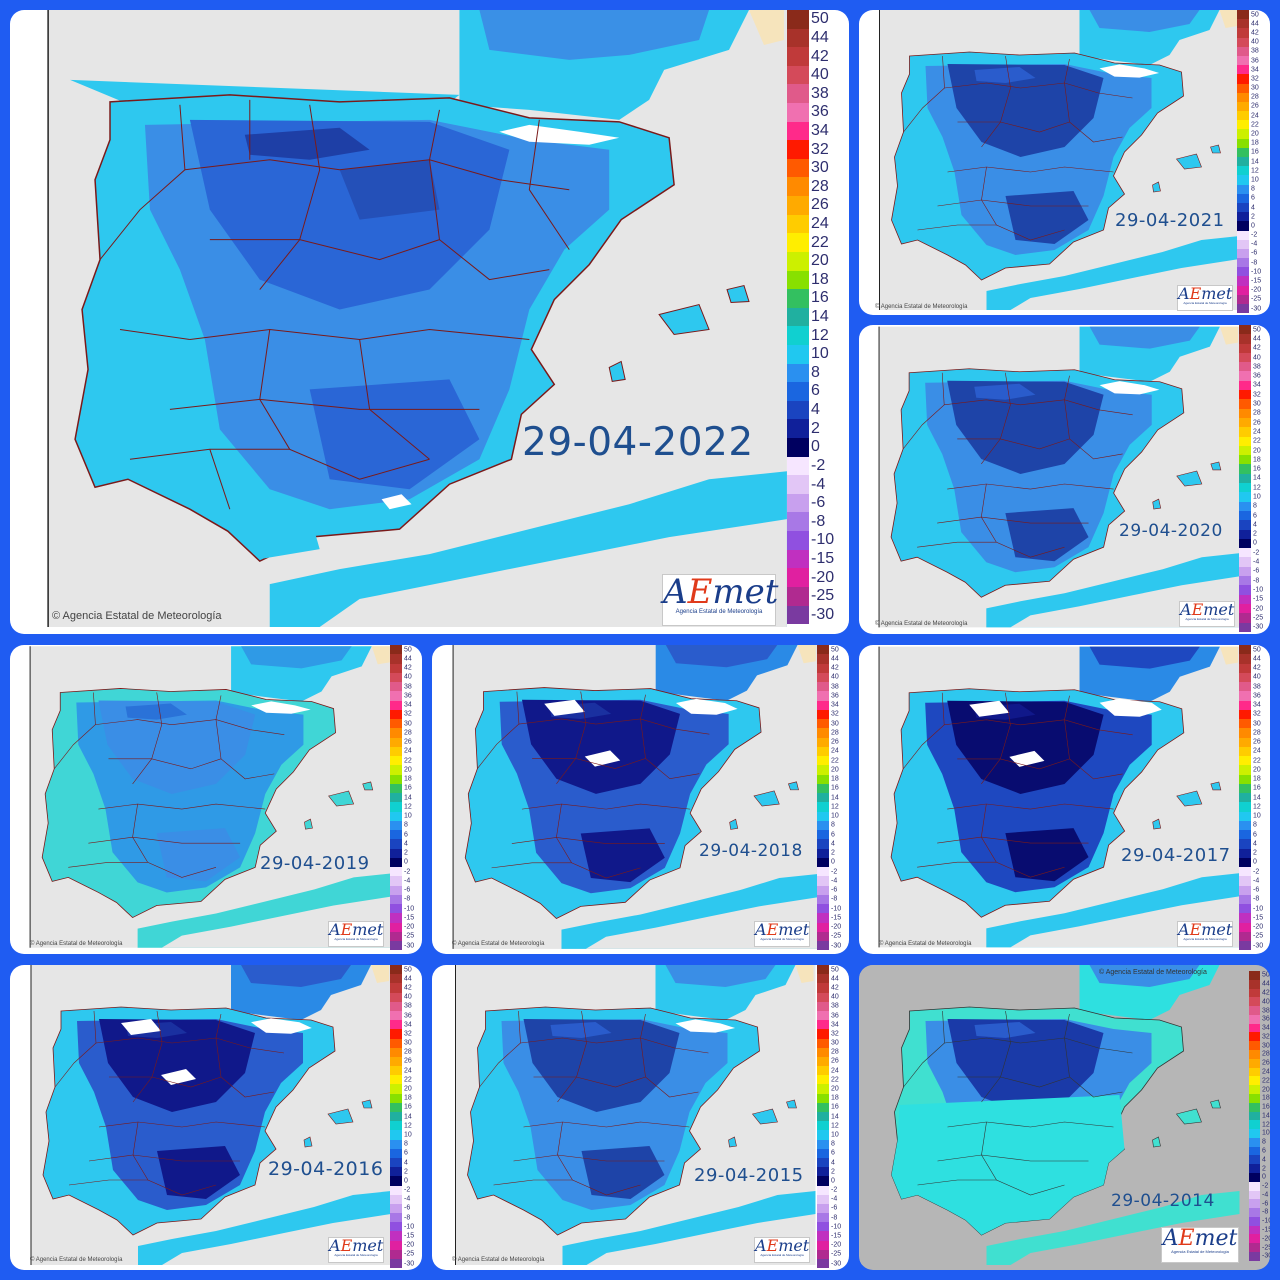  I want to click on legend-swatch: -2, so click(1249, 553).